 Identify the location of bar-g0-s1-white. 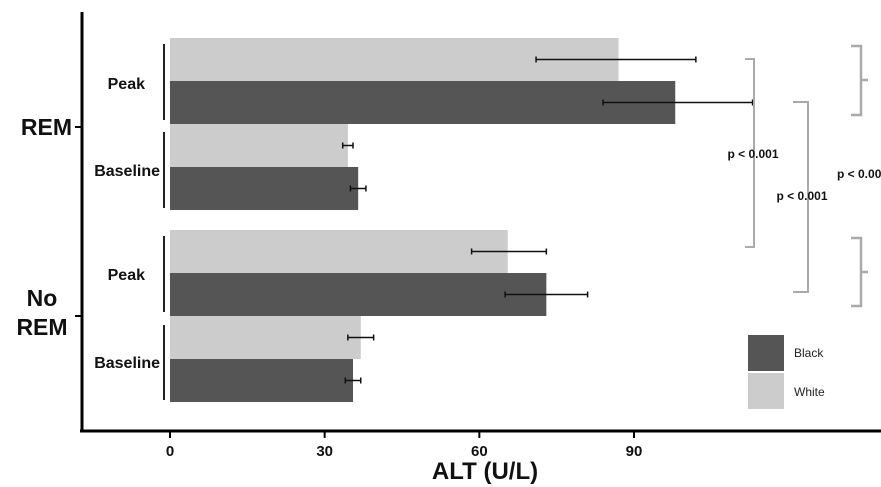
(259, 145).